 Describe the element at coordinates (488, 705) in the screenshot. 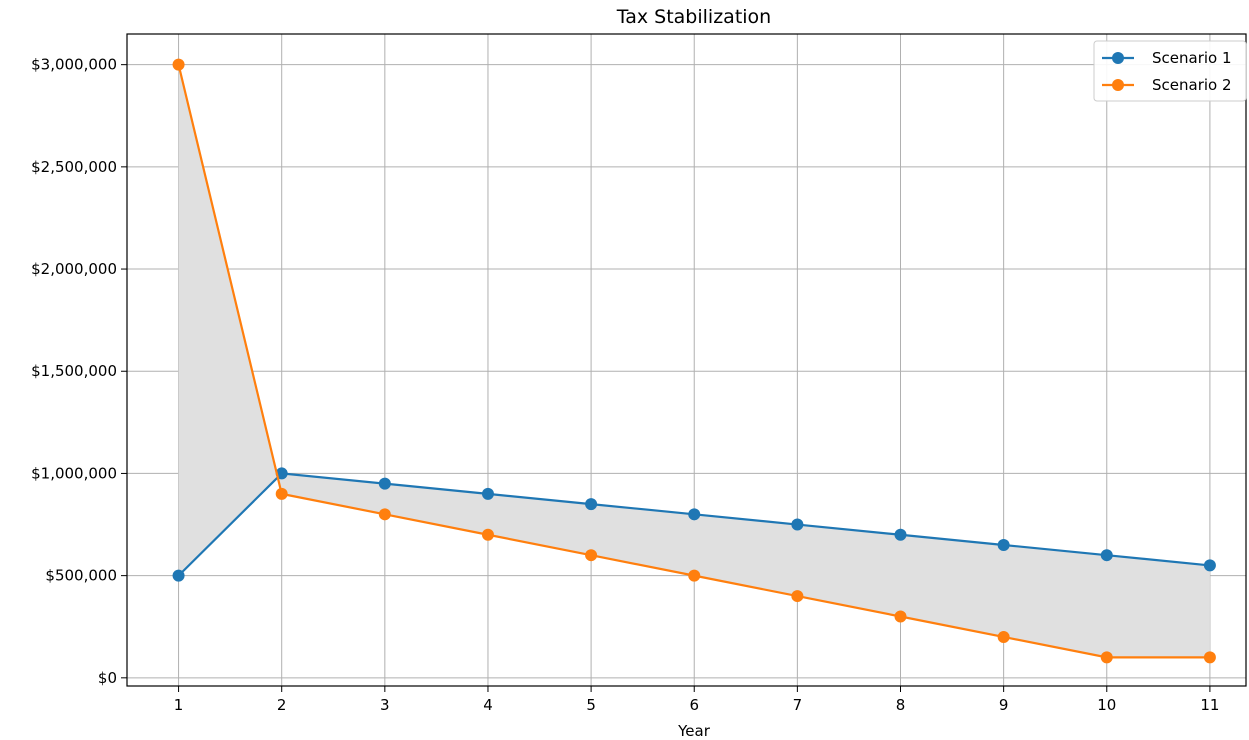

I see `x-tick-label-4: 4` at that location.